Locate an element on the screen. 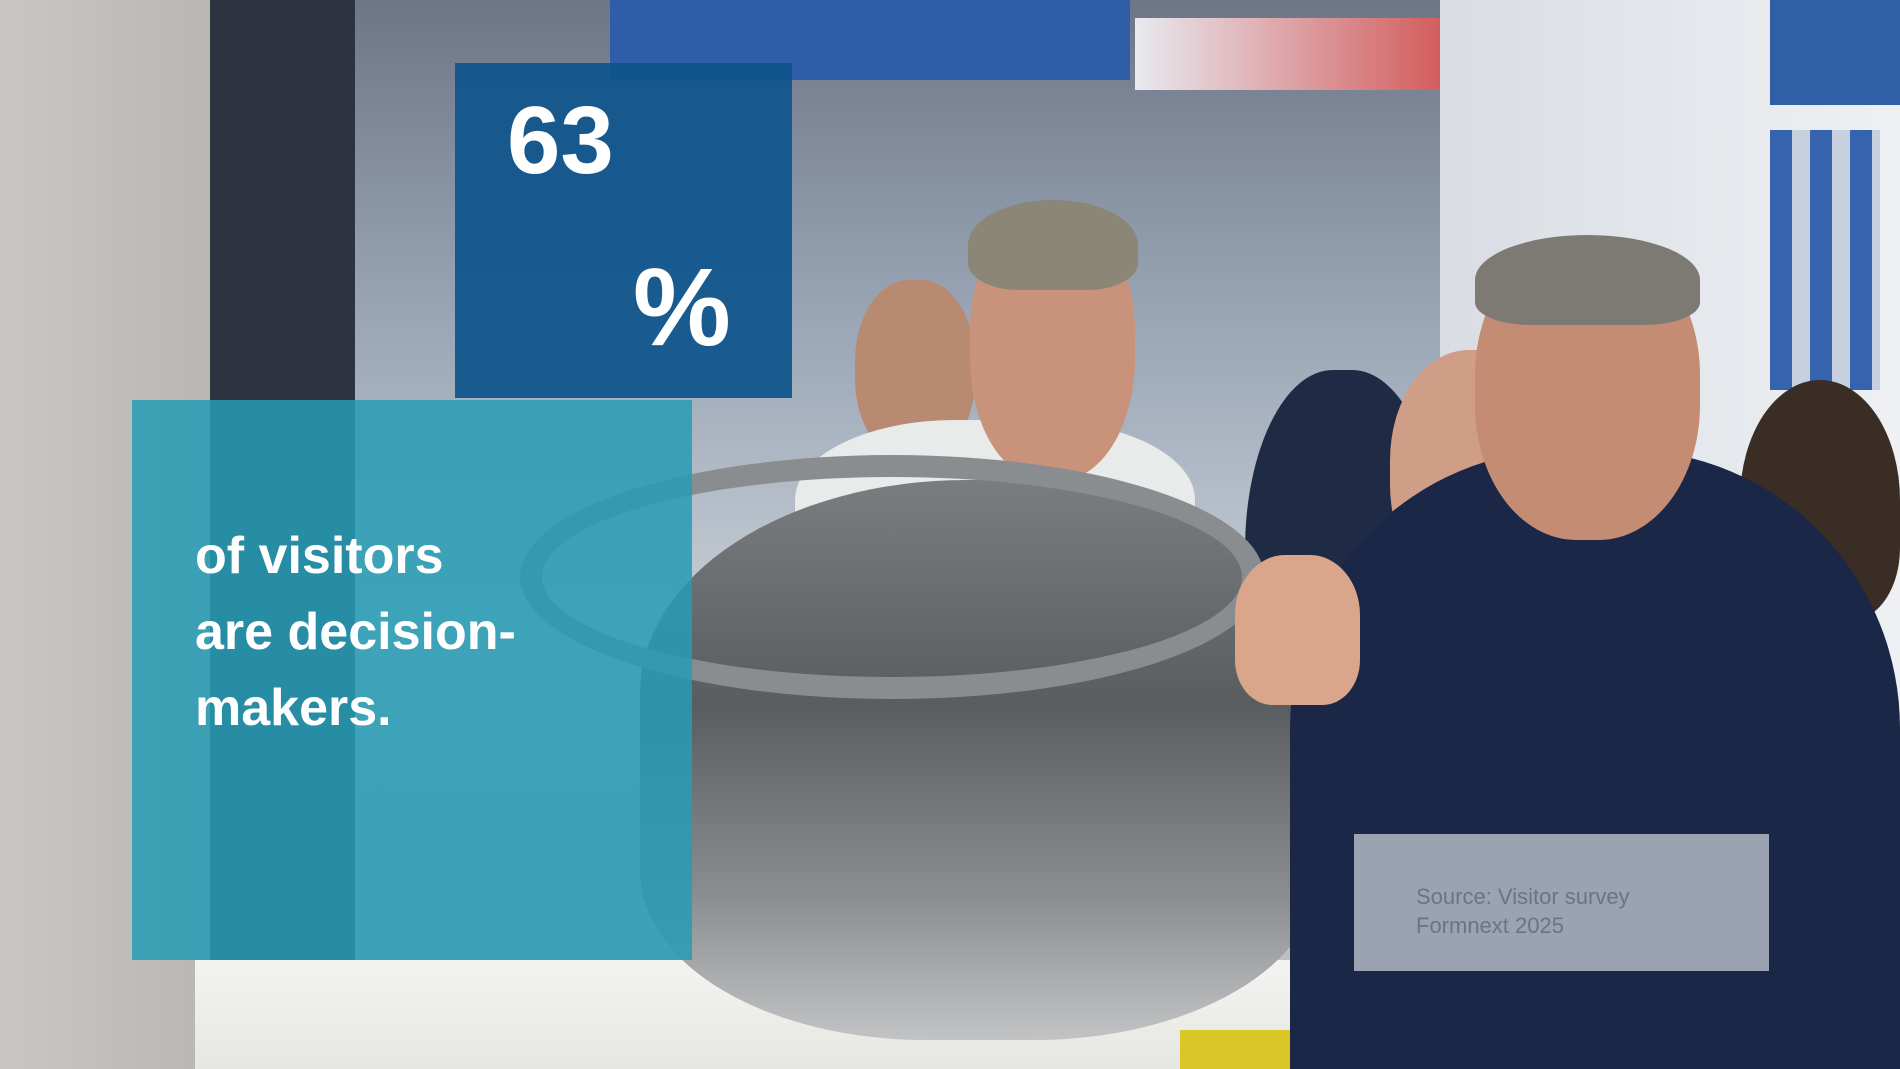  gesturing-hand is located at coordinates (1297, 630).